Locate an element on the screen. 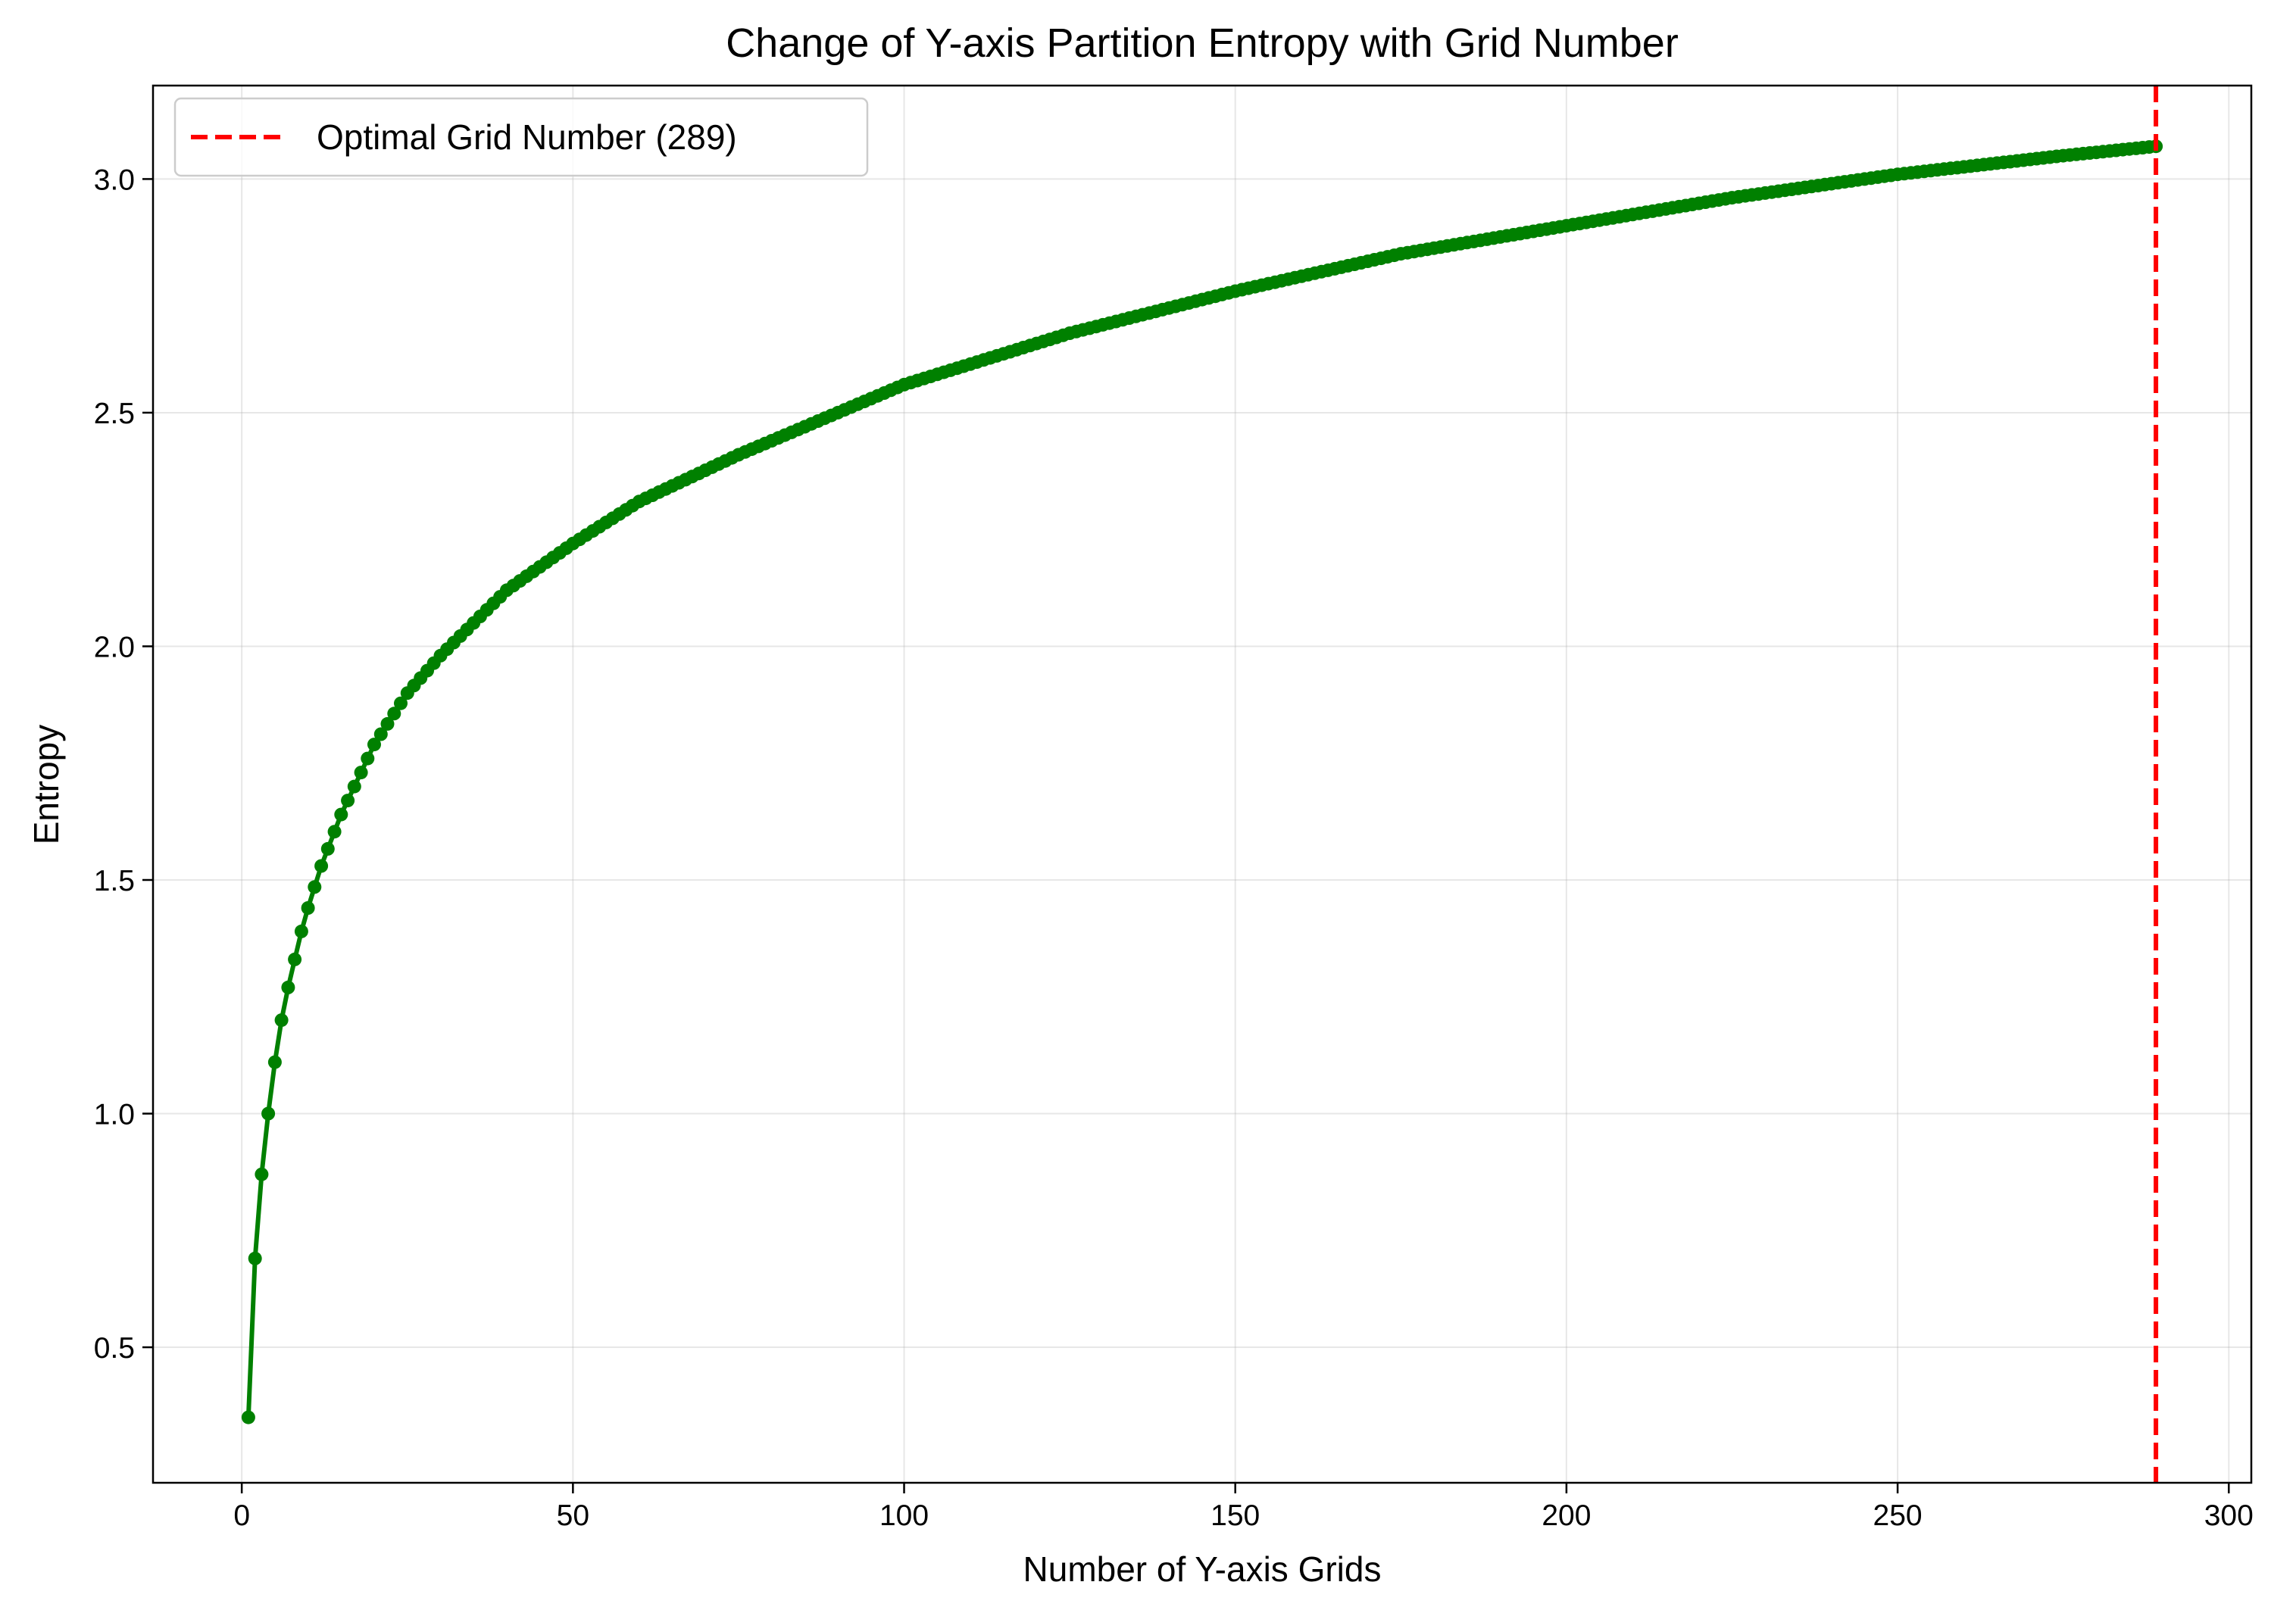 The height and width of the screenshot is (1610, 2296). y-tick-label: 2.5 is located at coordinates (114, 414).